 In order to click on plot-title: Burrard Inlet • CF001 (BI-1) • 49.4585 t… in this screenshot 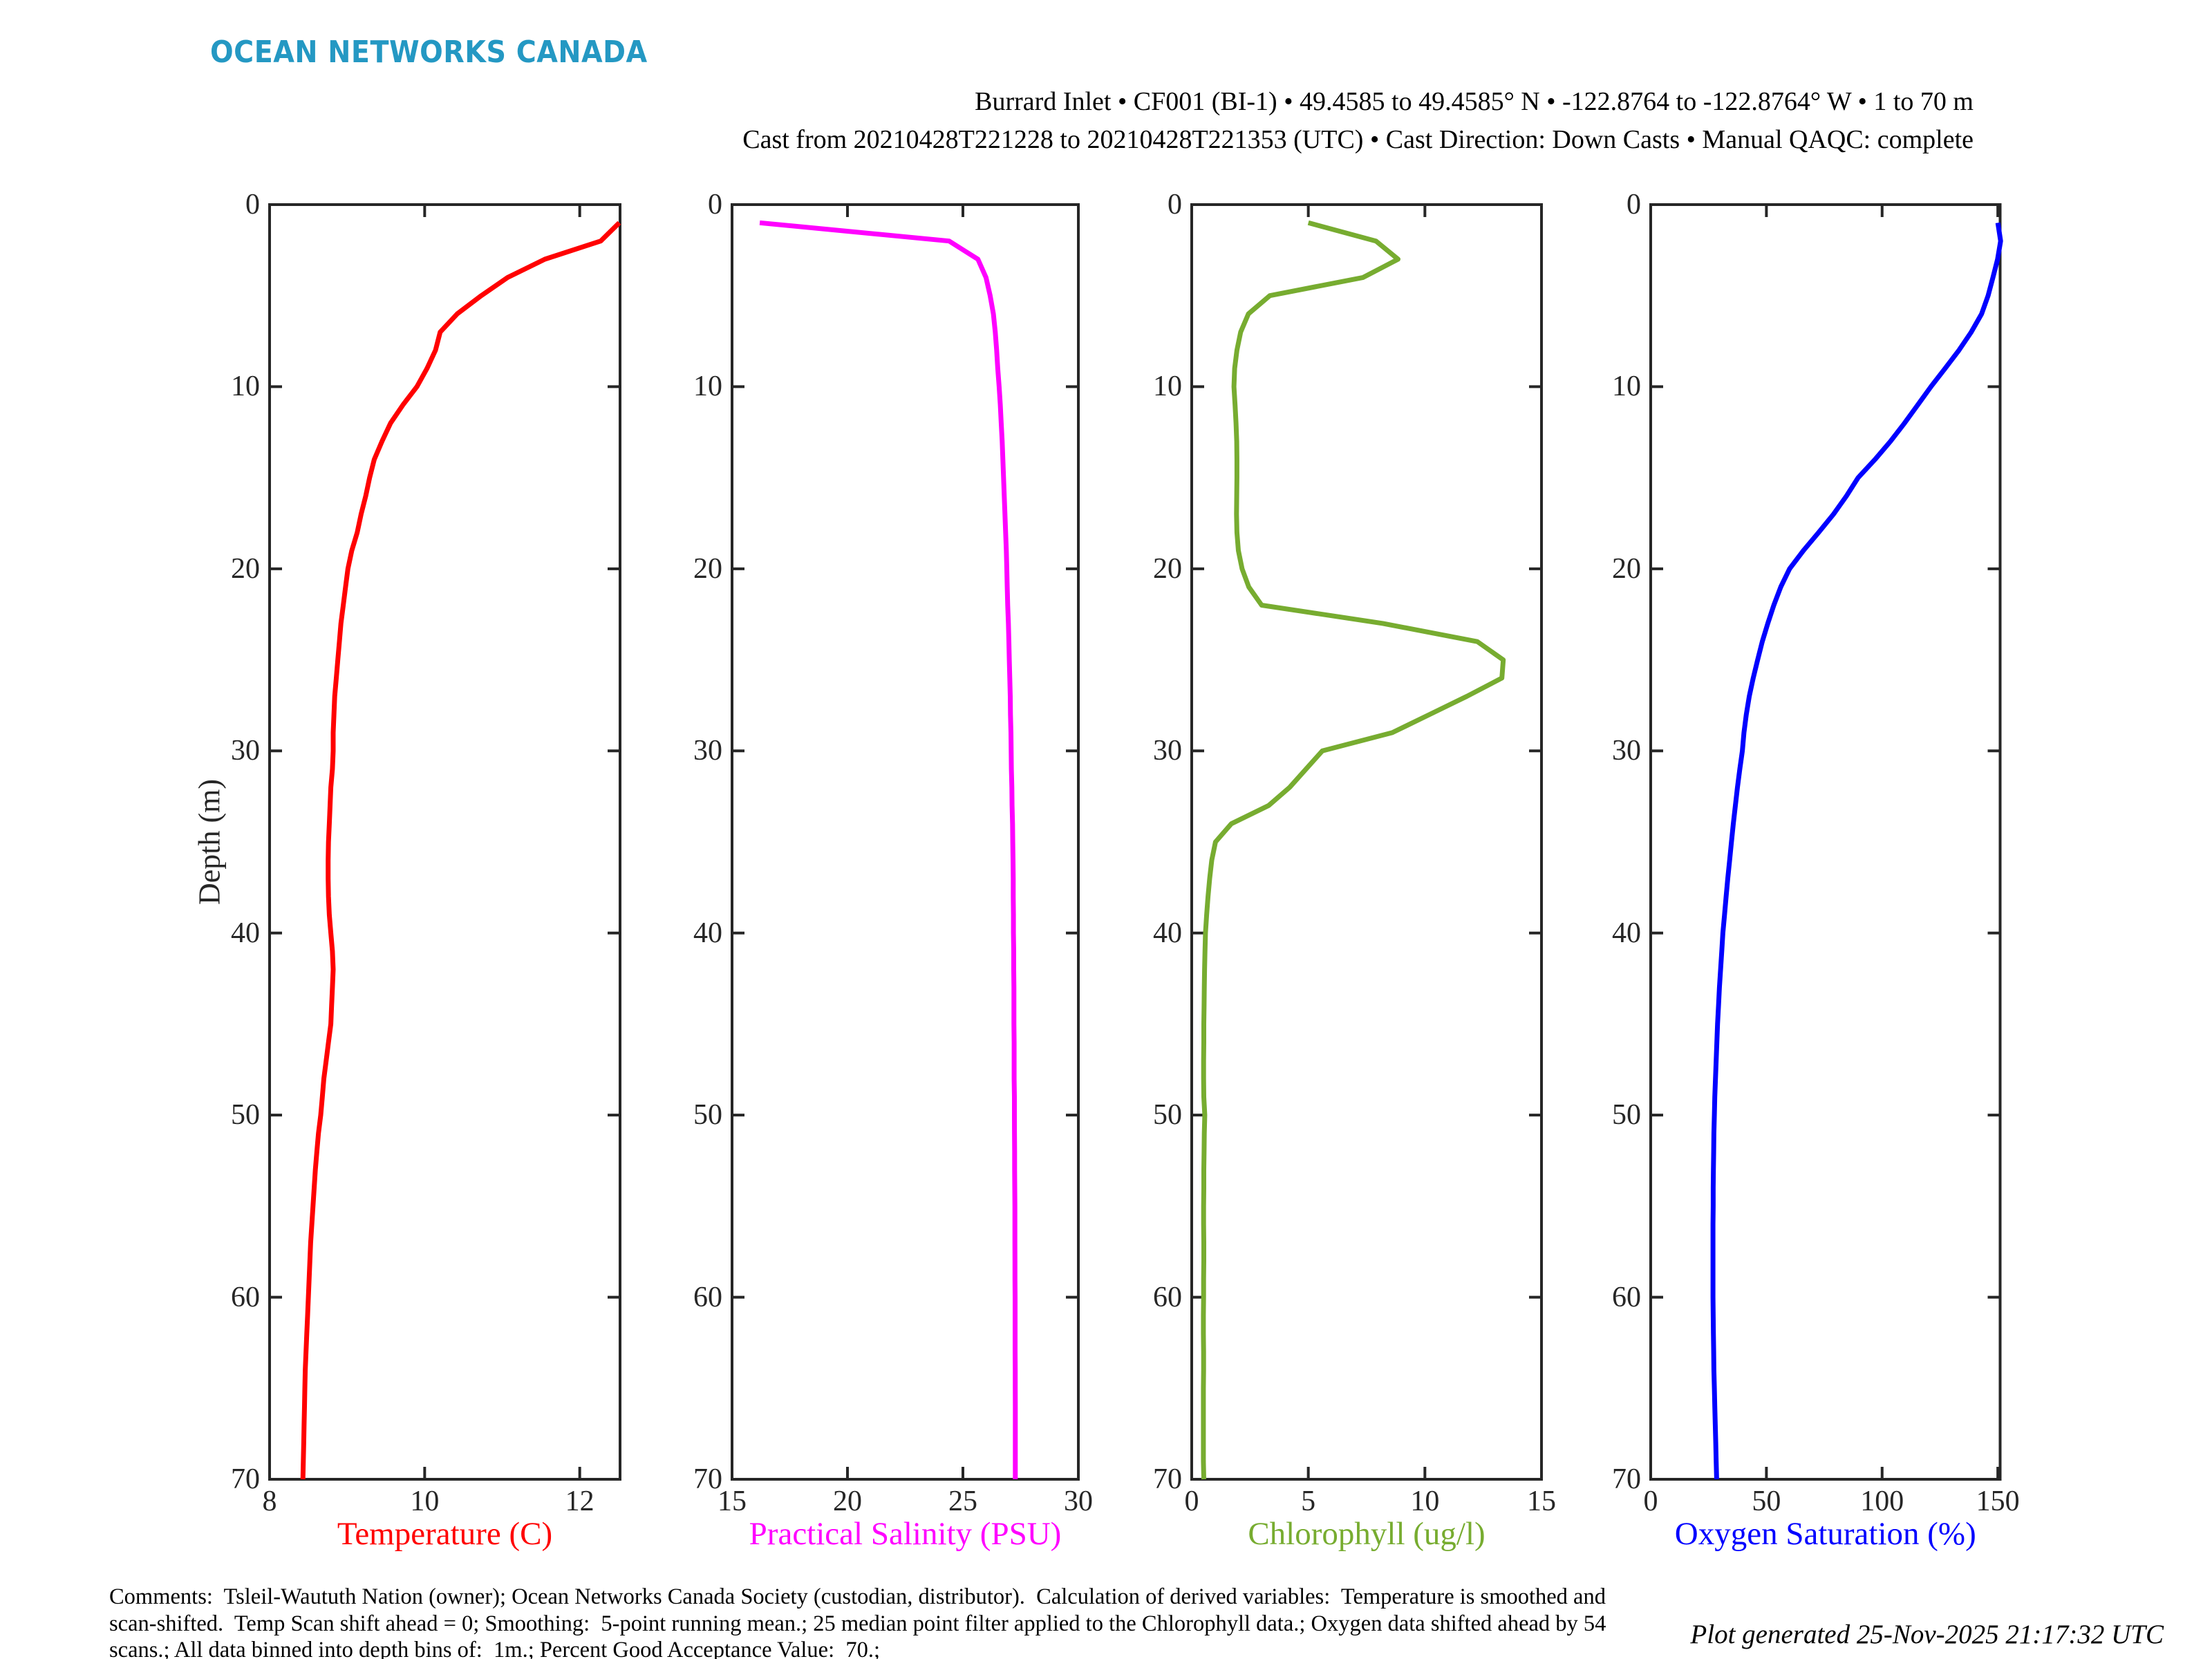, I will do `click(1358, 121)`.